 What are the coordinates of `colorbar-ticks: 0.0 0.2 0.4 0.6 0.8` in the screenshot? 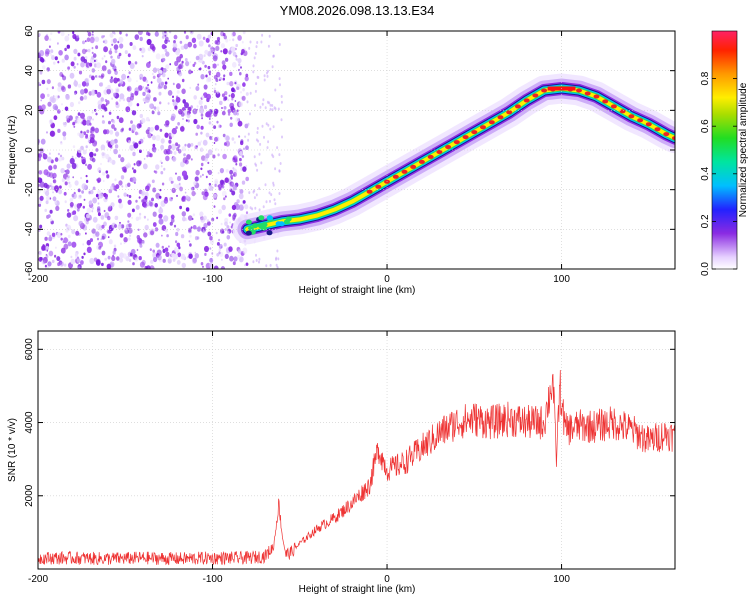 It's located at (718, 173).